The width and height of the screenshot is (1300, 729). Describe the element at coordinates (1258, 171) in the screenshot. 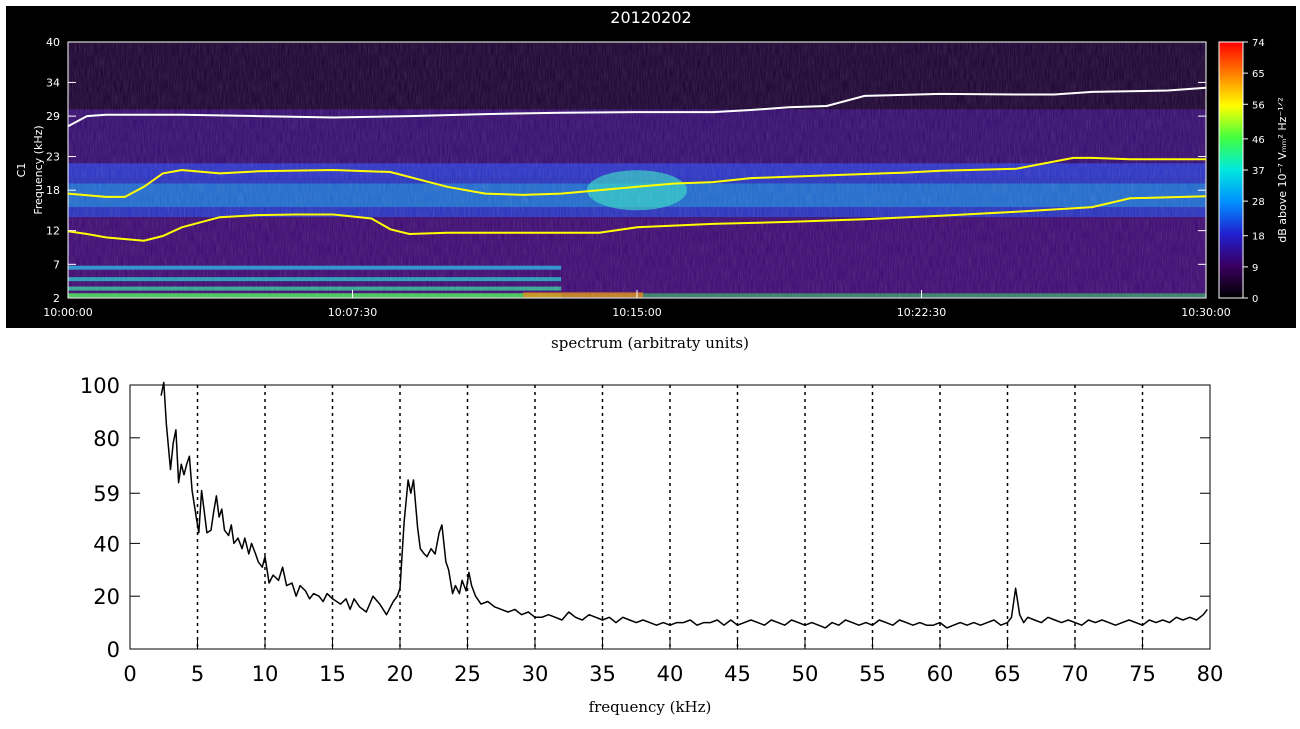

I see `colorbar-tick-label: 37` at that location.